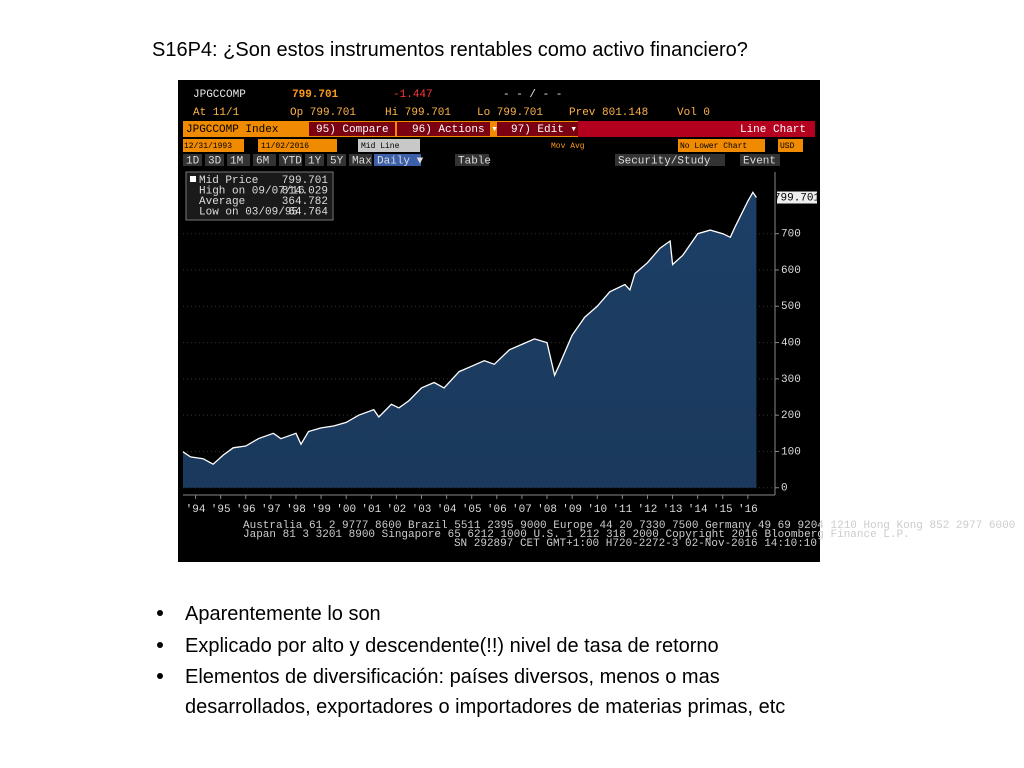  I want to click on x-tick-label: '13, so click(673, 510).